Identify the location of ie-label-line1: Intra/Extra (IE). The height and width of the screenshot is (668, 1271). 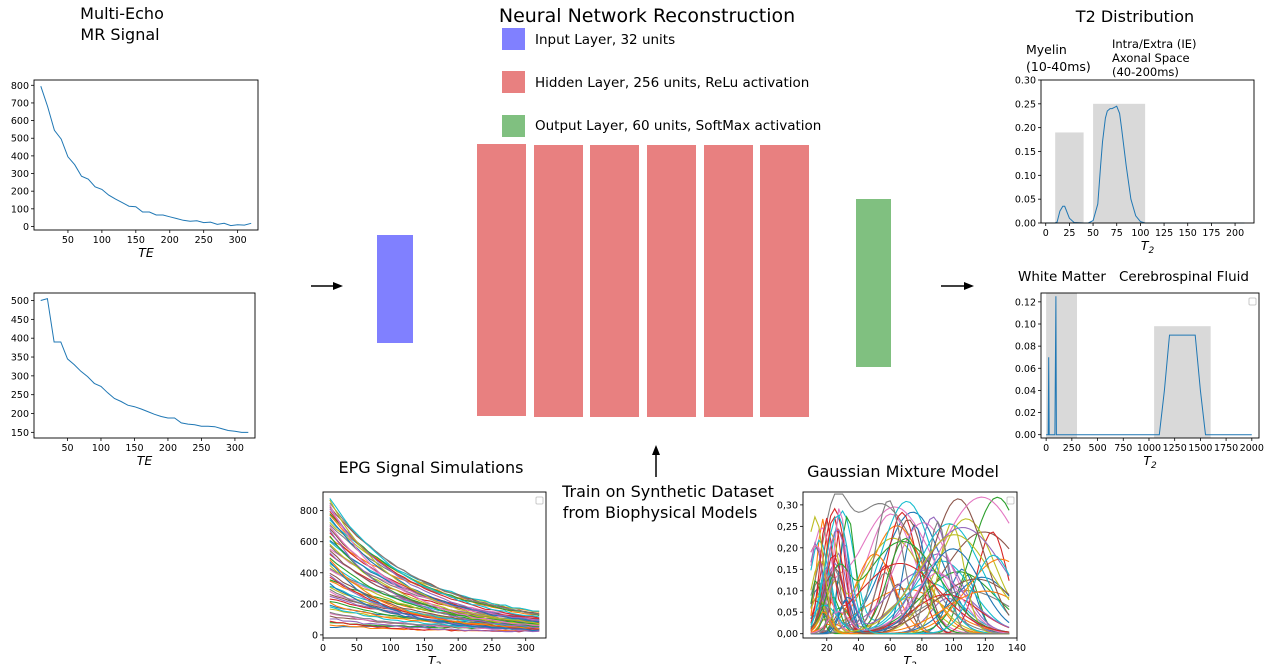
(1154, 44).